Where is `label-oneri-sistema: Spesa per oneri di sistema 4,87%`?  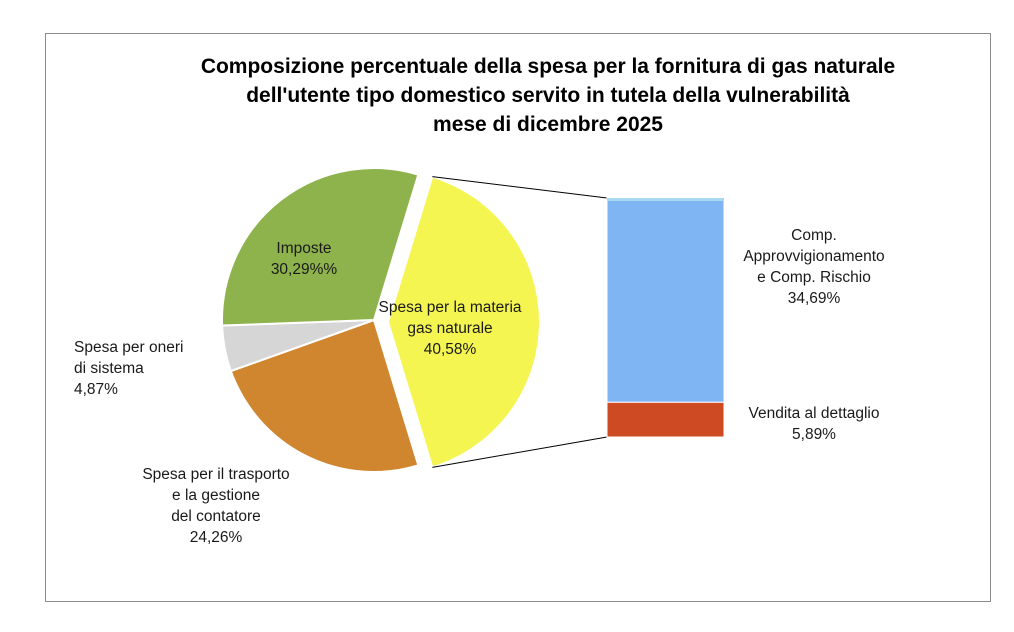
label-oneri-sistema: Spesa per oneri di sistema 4,87% is located at coordinates (128, 368).